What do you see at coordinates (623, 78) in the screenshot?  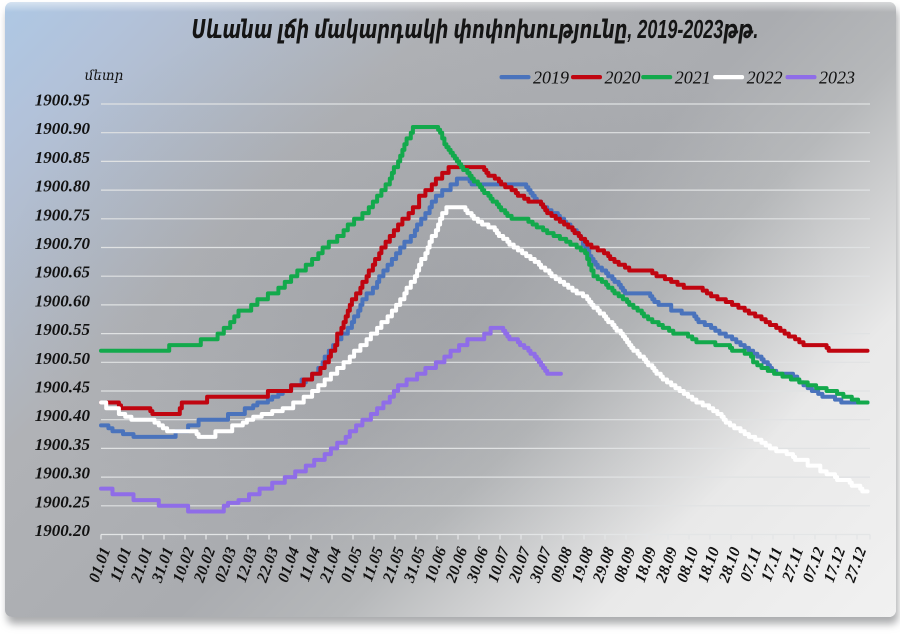 I see `svg-text: 2020` at bounding box center [623, 78].